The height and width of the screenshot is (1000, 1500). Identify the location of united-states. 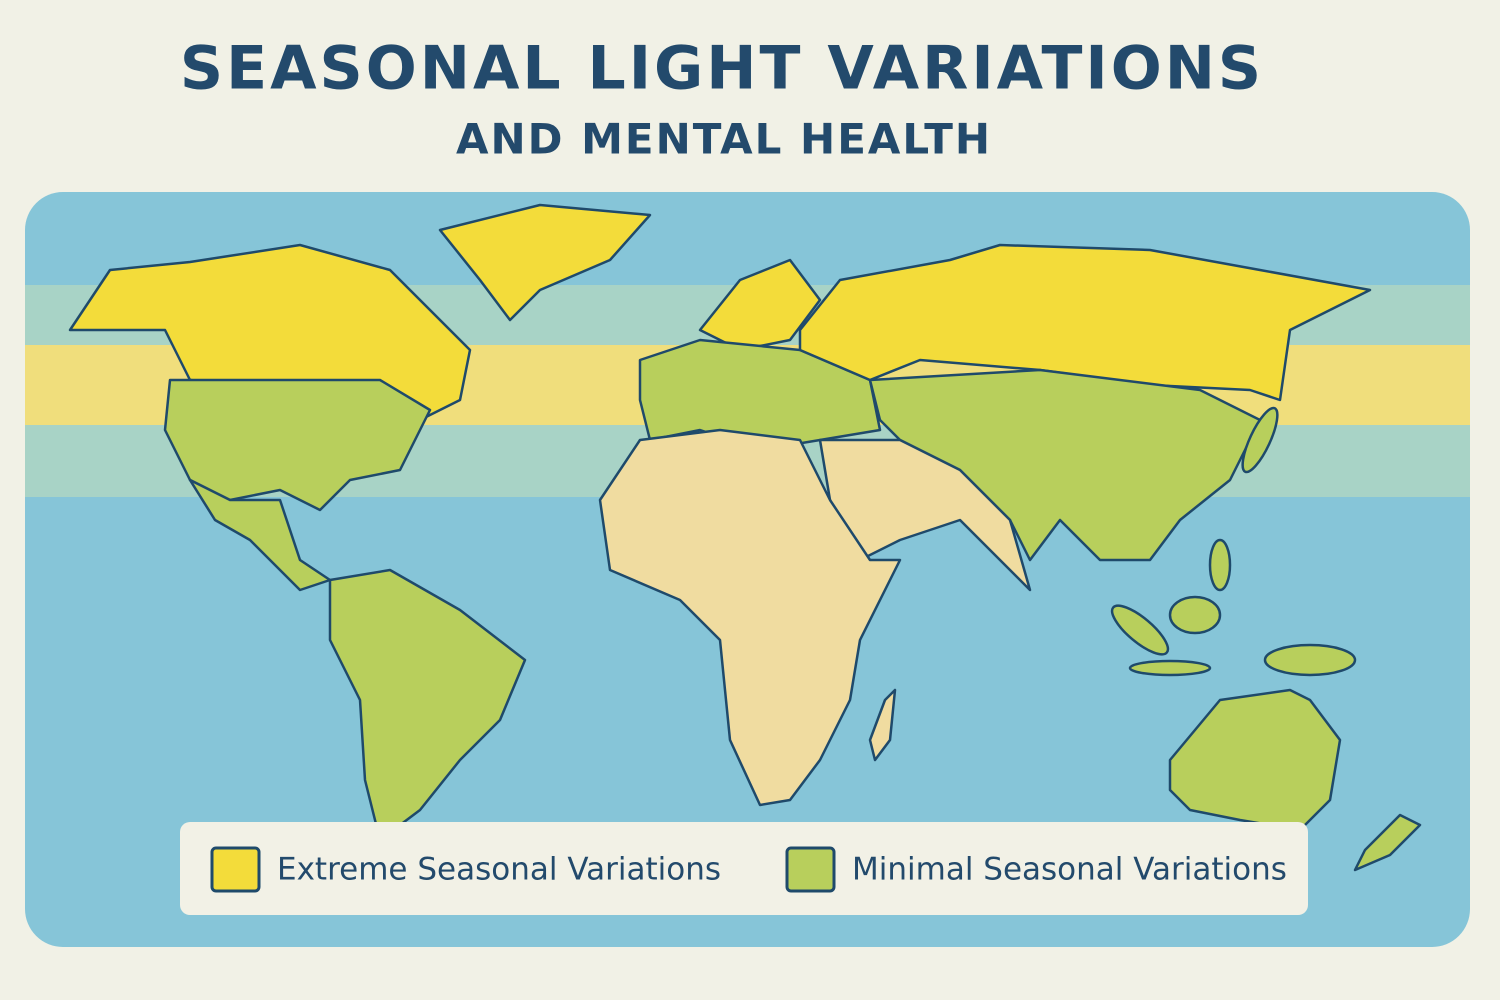
(297, 445).